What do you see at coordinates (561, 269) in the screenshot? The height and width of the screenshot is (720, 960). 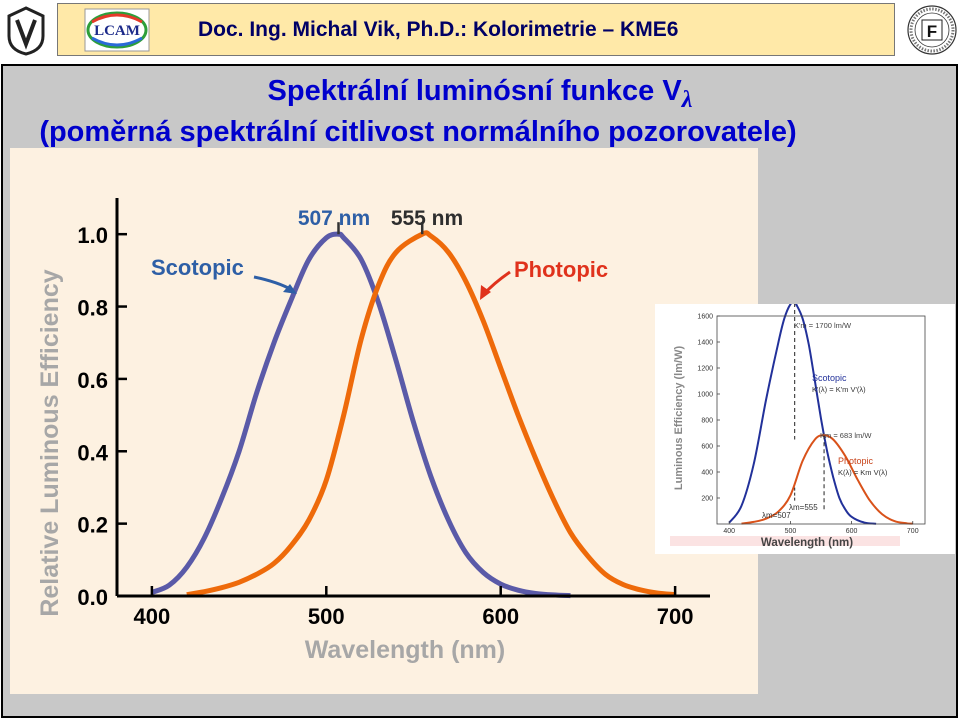 I see `photopic-label: Photopic` at bounding box center [561, 269].